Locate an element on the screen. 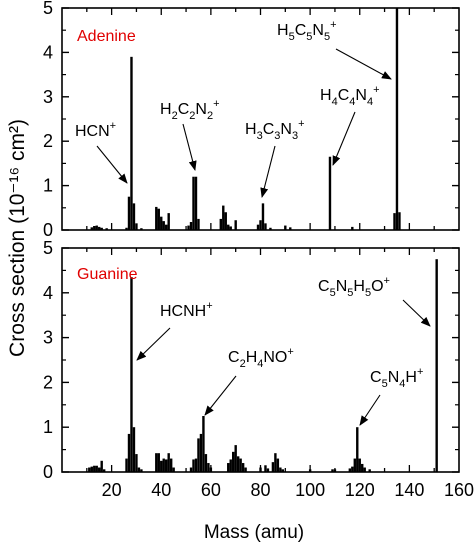 The image size is (474, 548). ion-label: C5N4H+ is located at coordinates (396, 378).